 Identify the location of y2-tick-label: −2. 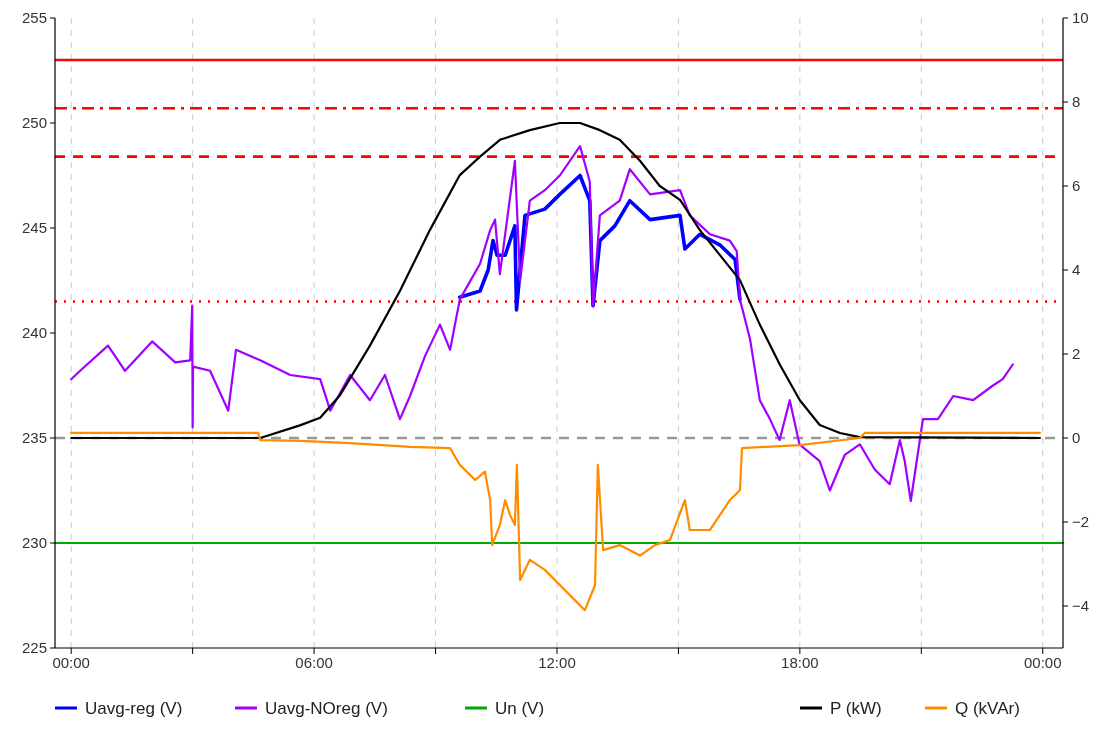
(1081, 521).